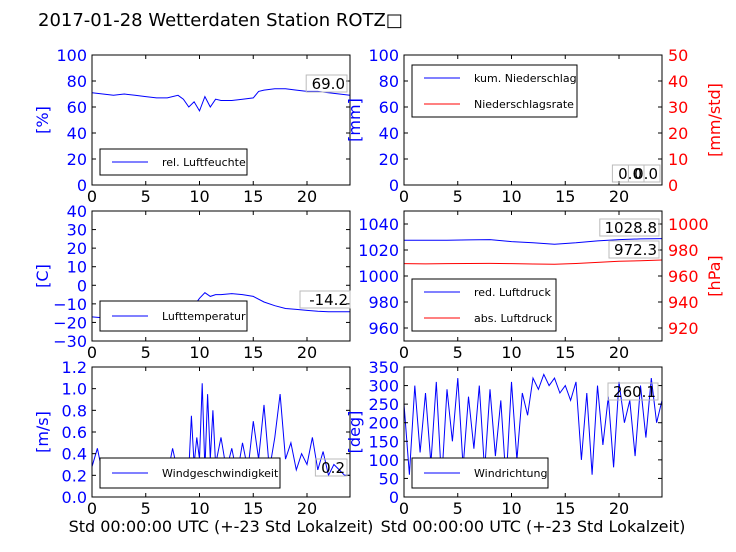 The width and height of the screenshot is (736, 552). What do you see at coordinates (220, 473) in the screenshot?
I see `legend-label: Windgeschwindigkeit` at bounding box center [220, 473].